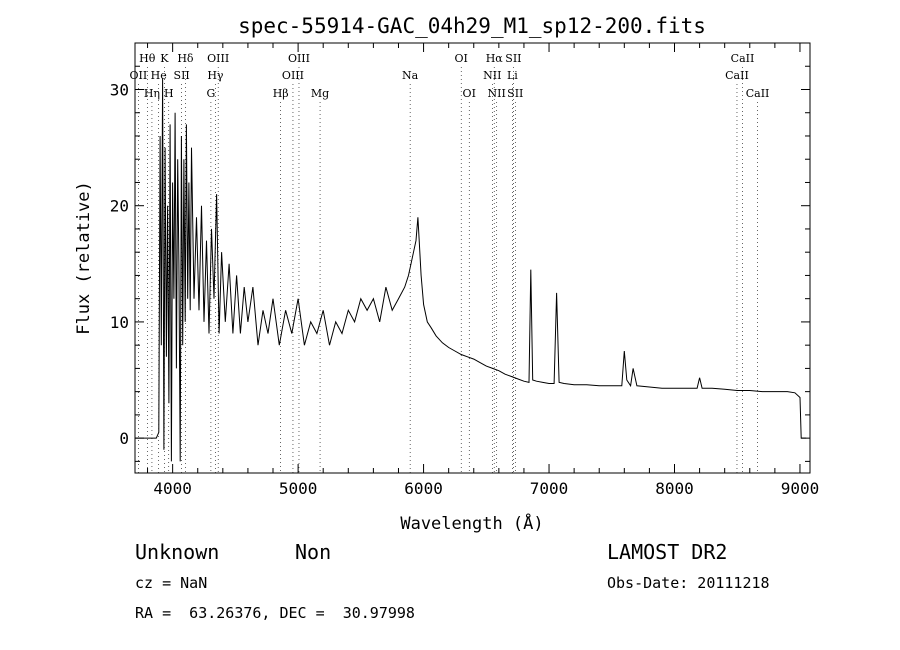  Describe the element at coordinates (215, 75) in the screenshot. I see `line-marker-label: Hγ` at that location.